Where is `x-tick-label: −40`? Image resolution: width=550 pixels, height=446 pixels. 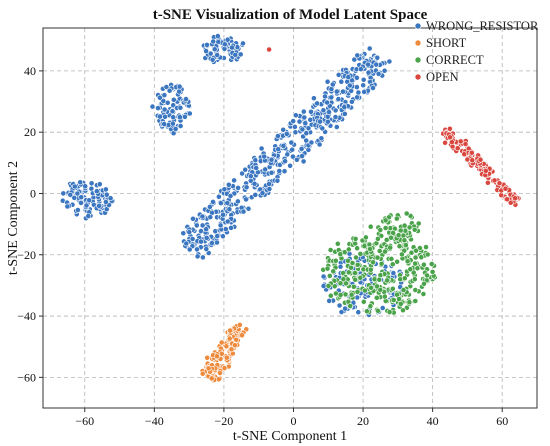
x-tick-label: −40 is located at coordinates (154, 421).